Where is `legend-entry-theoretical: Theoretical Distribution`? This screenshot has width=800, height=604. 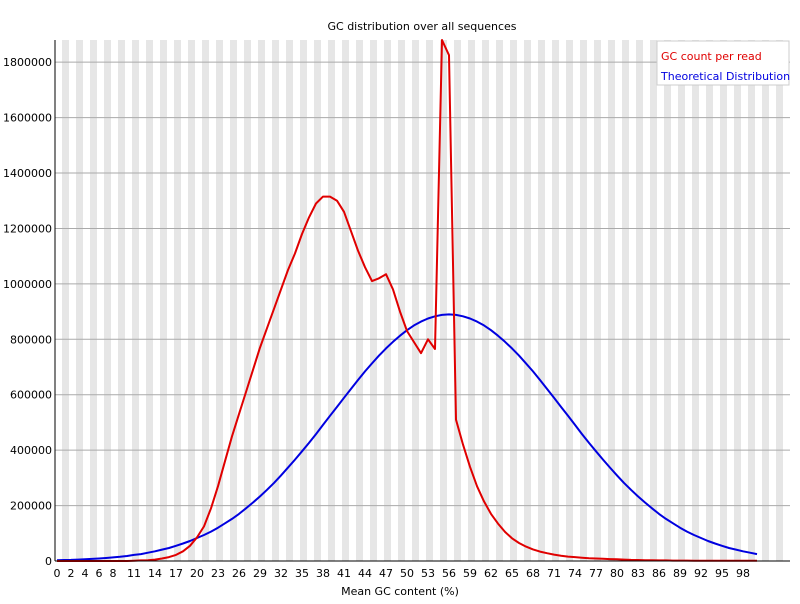
legend-entry-theoretical: Theoretical Distribution is located at coordinates (725, 76).